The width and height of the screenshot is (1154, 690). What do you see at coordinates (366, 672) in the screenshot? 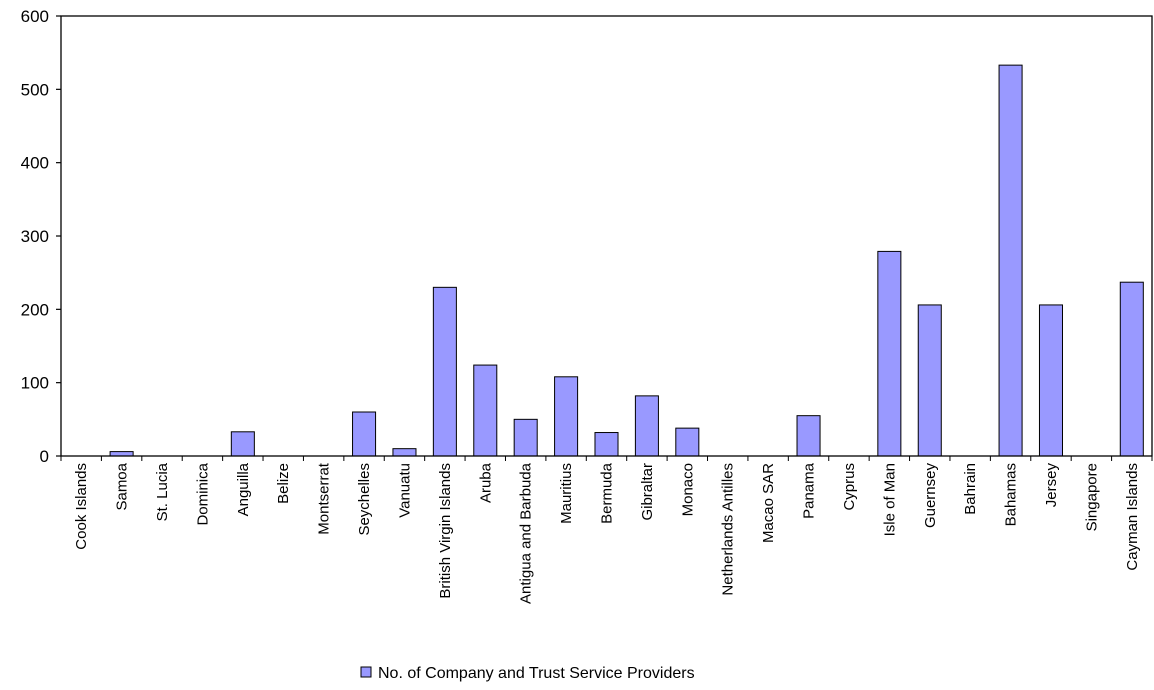
I see `legend-swatch` at bounding box center [366, 672].